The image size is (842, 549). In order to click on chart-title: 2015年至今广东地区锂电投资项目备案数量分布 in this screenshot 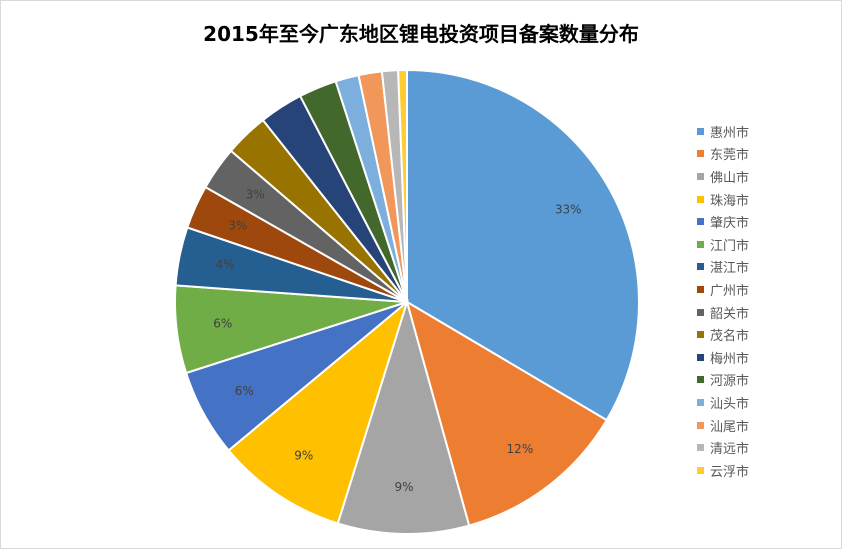, I will do `click(421, 34)`.